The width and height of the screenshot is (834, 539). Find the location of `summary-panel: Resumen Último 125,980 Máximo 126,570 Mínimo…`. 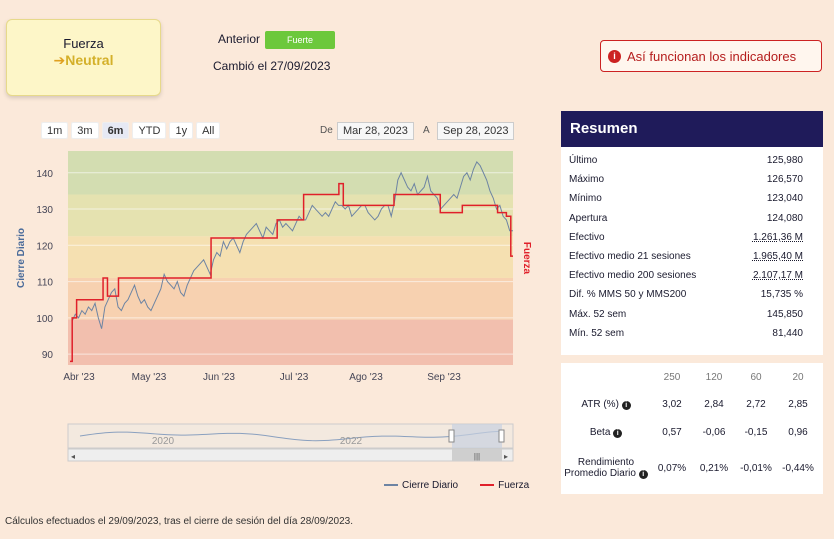

summary-panel: Resumen Último 125,980 Máximo 126,570 Mínimo… is located at coordinates (692, 233).